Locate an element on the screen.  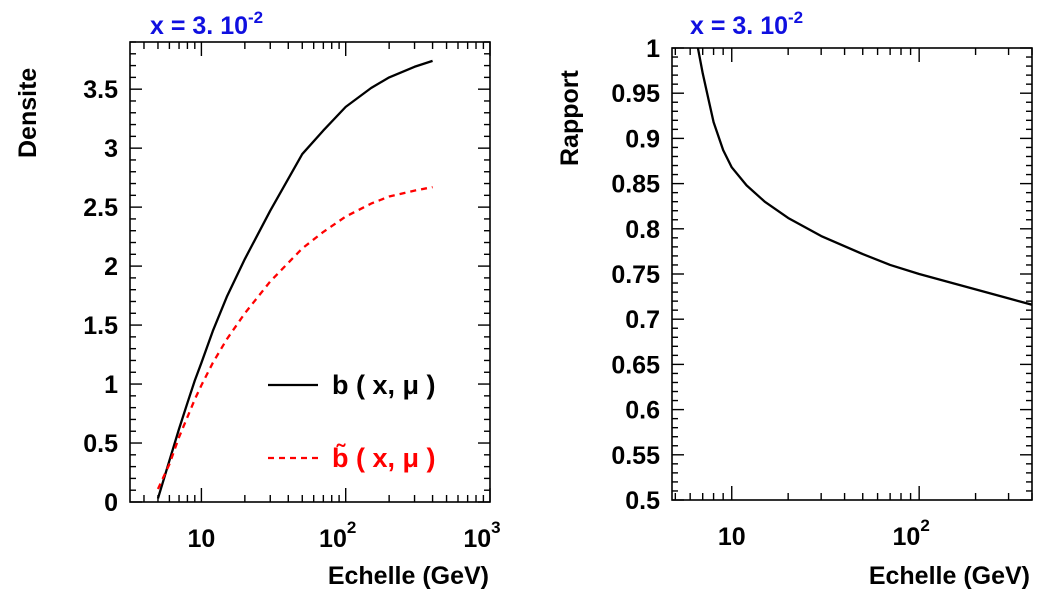
left-x-tick-label: 10³ is located at coordinates (481, 535).